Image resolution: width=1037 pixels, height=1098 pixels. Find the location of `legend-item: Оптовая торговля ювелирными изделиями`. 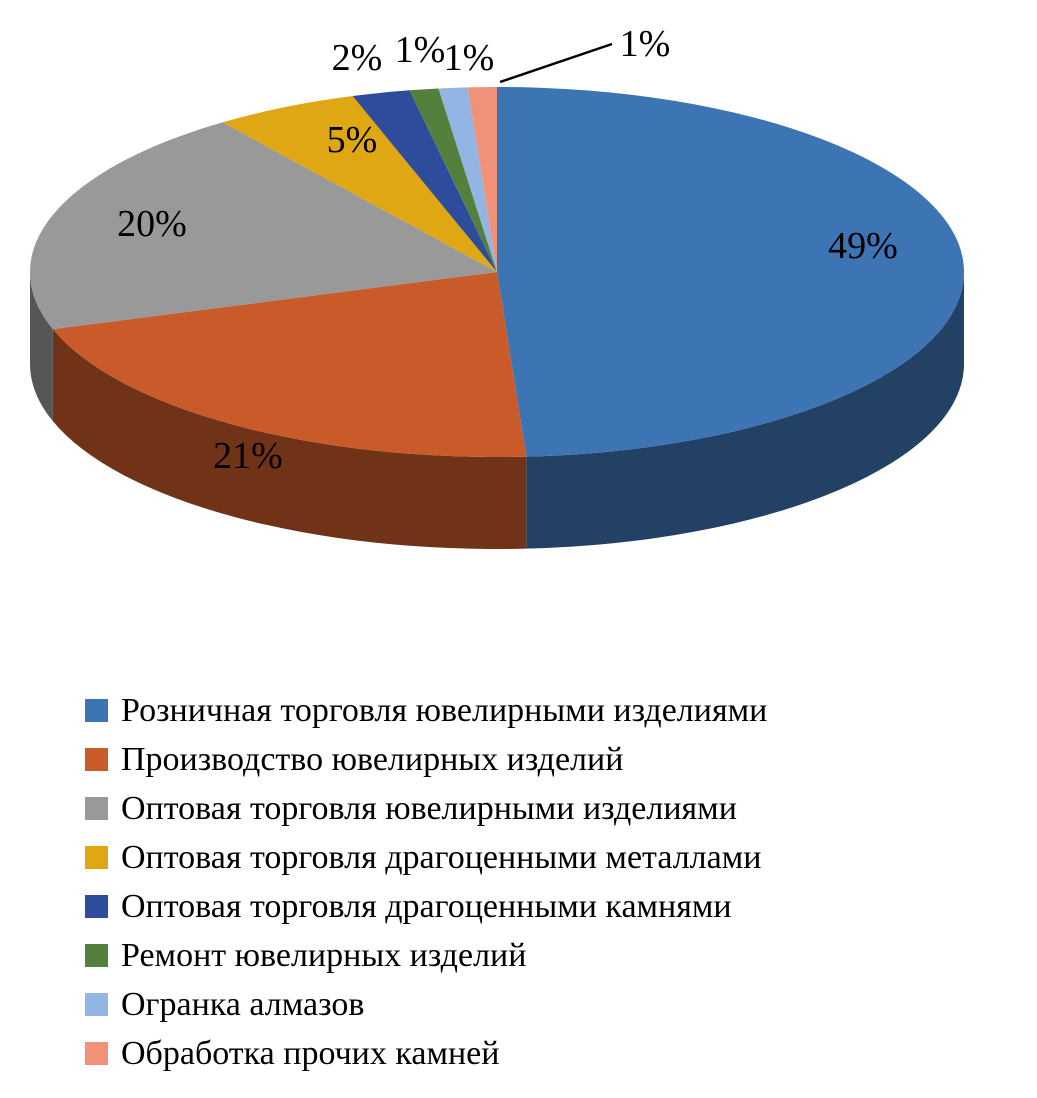

legend-item: Оптовая торговля ювелирными изделиями is located at coordinates (426, 808).